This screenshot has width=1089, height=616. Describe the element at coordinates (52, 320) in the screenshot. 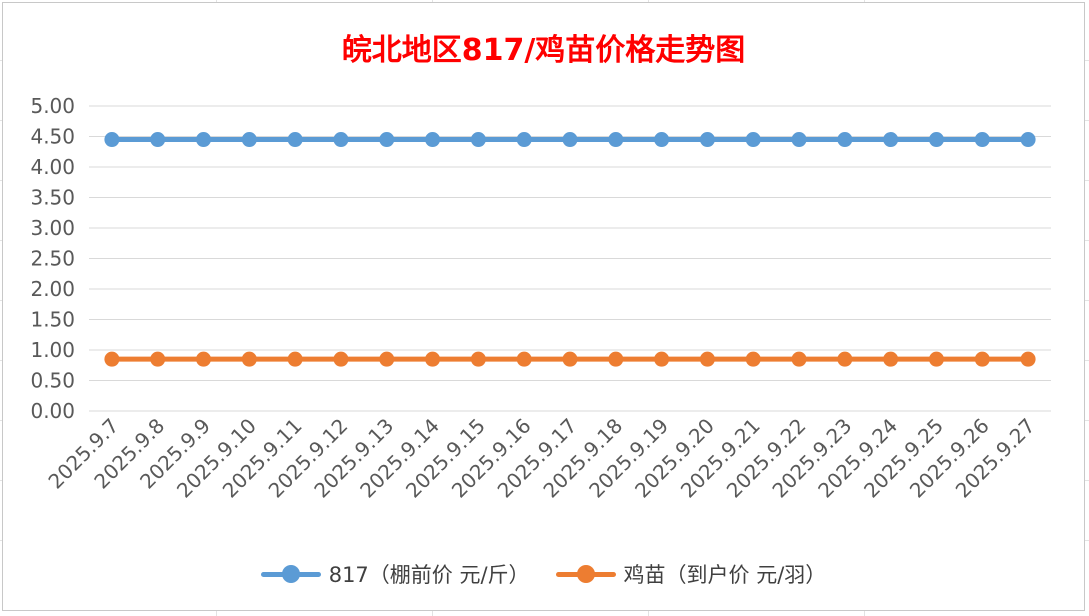

I see `y-tick-label: 1.50` at that location.